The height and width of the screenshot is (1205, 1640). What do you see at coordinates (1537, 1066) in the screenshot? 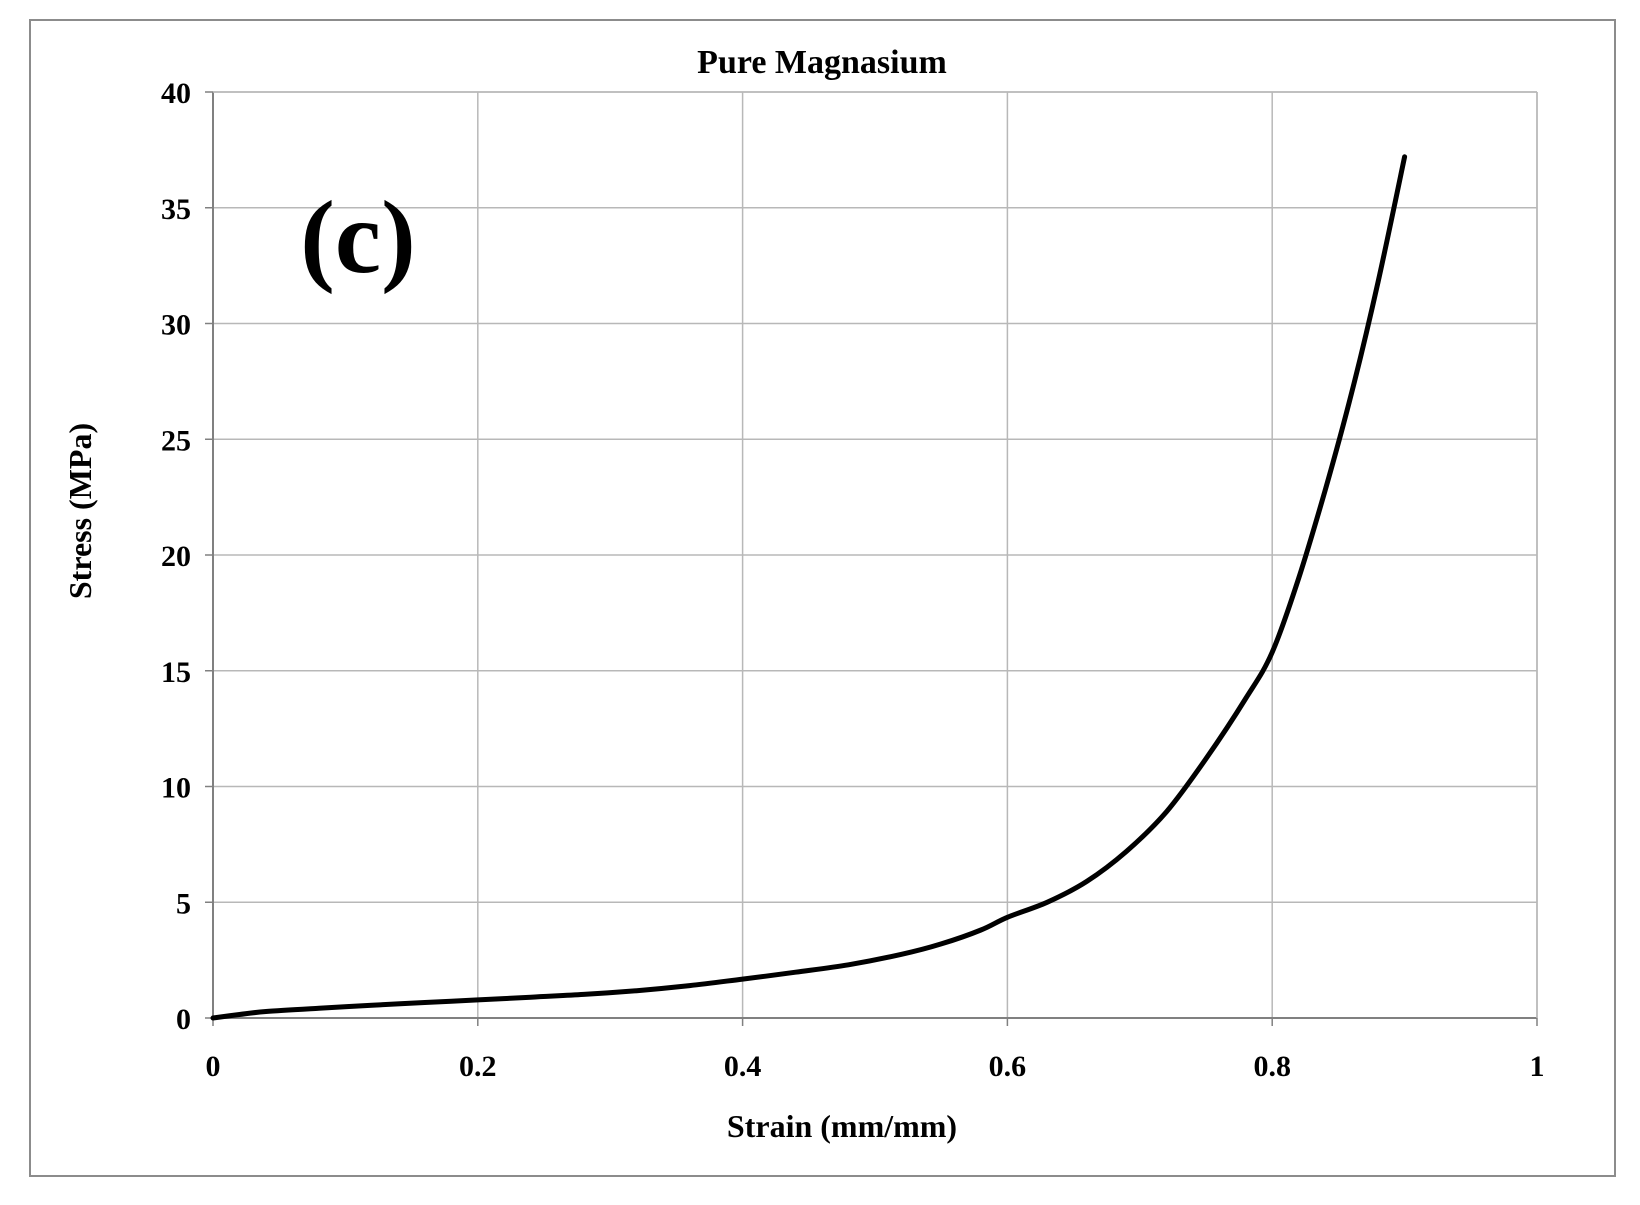
I see `x-tick-label: 1` at bounding box center [1537, 1066].